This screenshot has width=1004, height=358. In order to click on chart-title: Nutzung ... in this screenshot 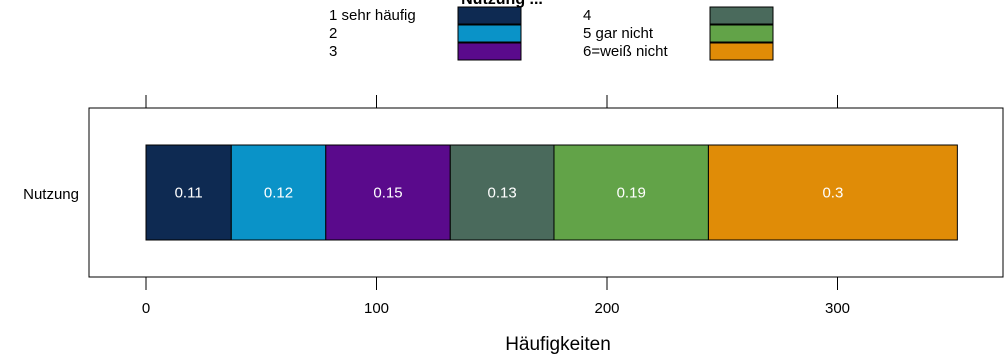, I will do `click(502, 4)`.